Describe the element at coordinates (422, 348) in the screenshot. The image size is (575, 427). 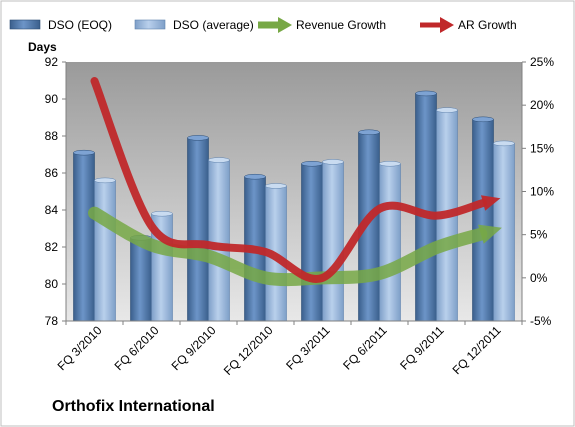
I see `x-tick-label: FQ 9/2011` at that location.